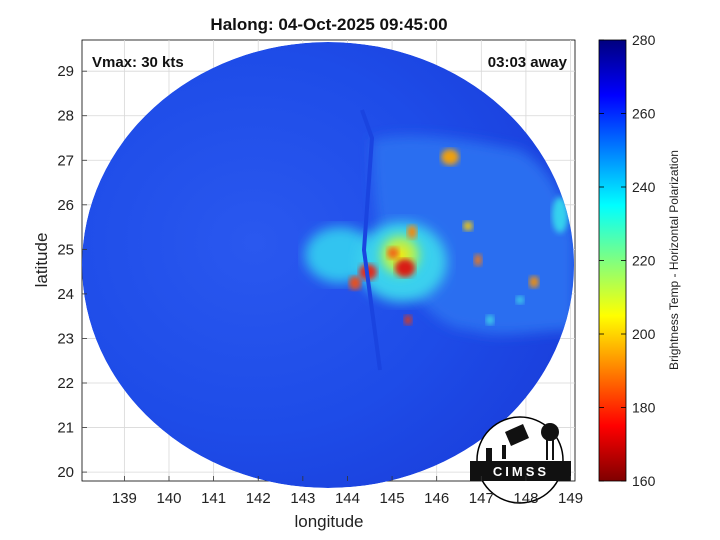 Image resolution: width=720 pixels, height=540 pixels. I want to click on y-tick-label: 20, so click(65, 472).